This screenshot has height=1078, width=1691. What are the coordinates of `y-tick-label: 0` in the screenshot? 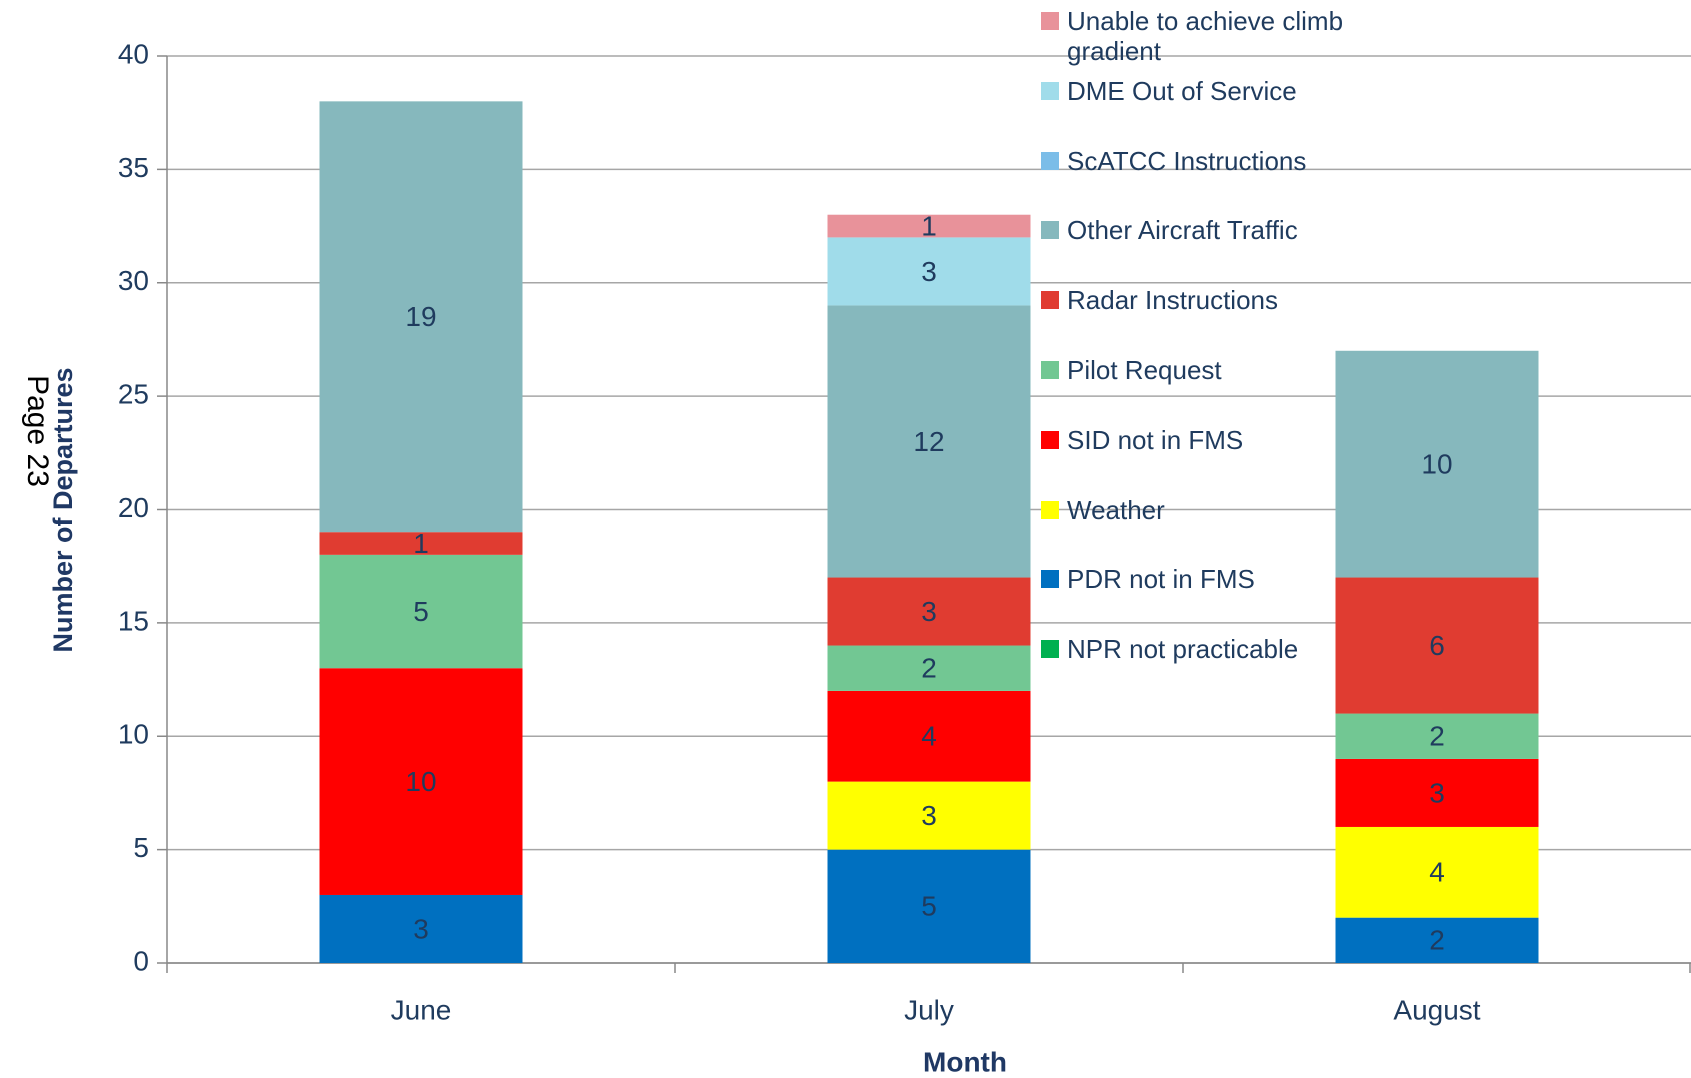 It's located at (141, 960).